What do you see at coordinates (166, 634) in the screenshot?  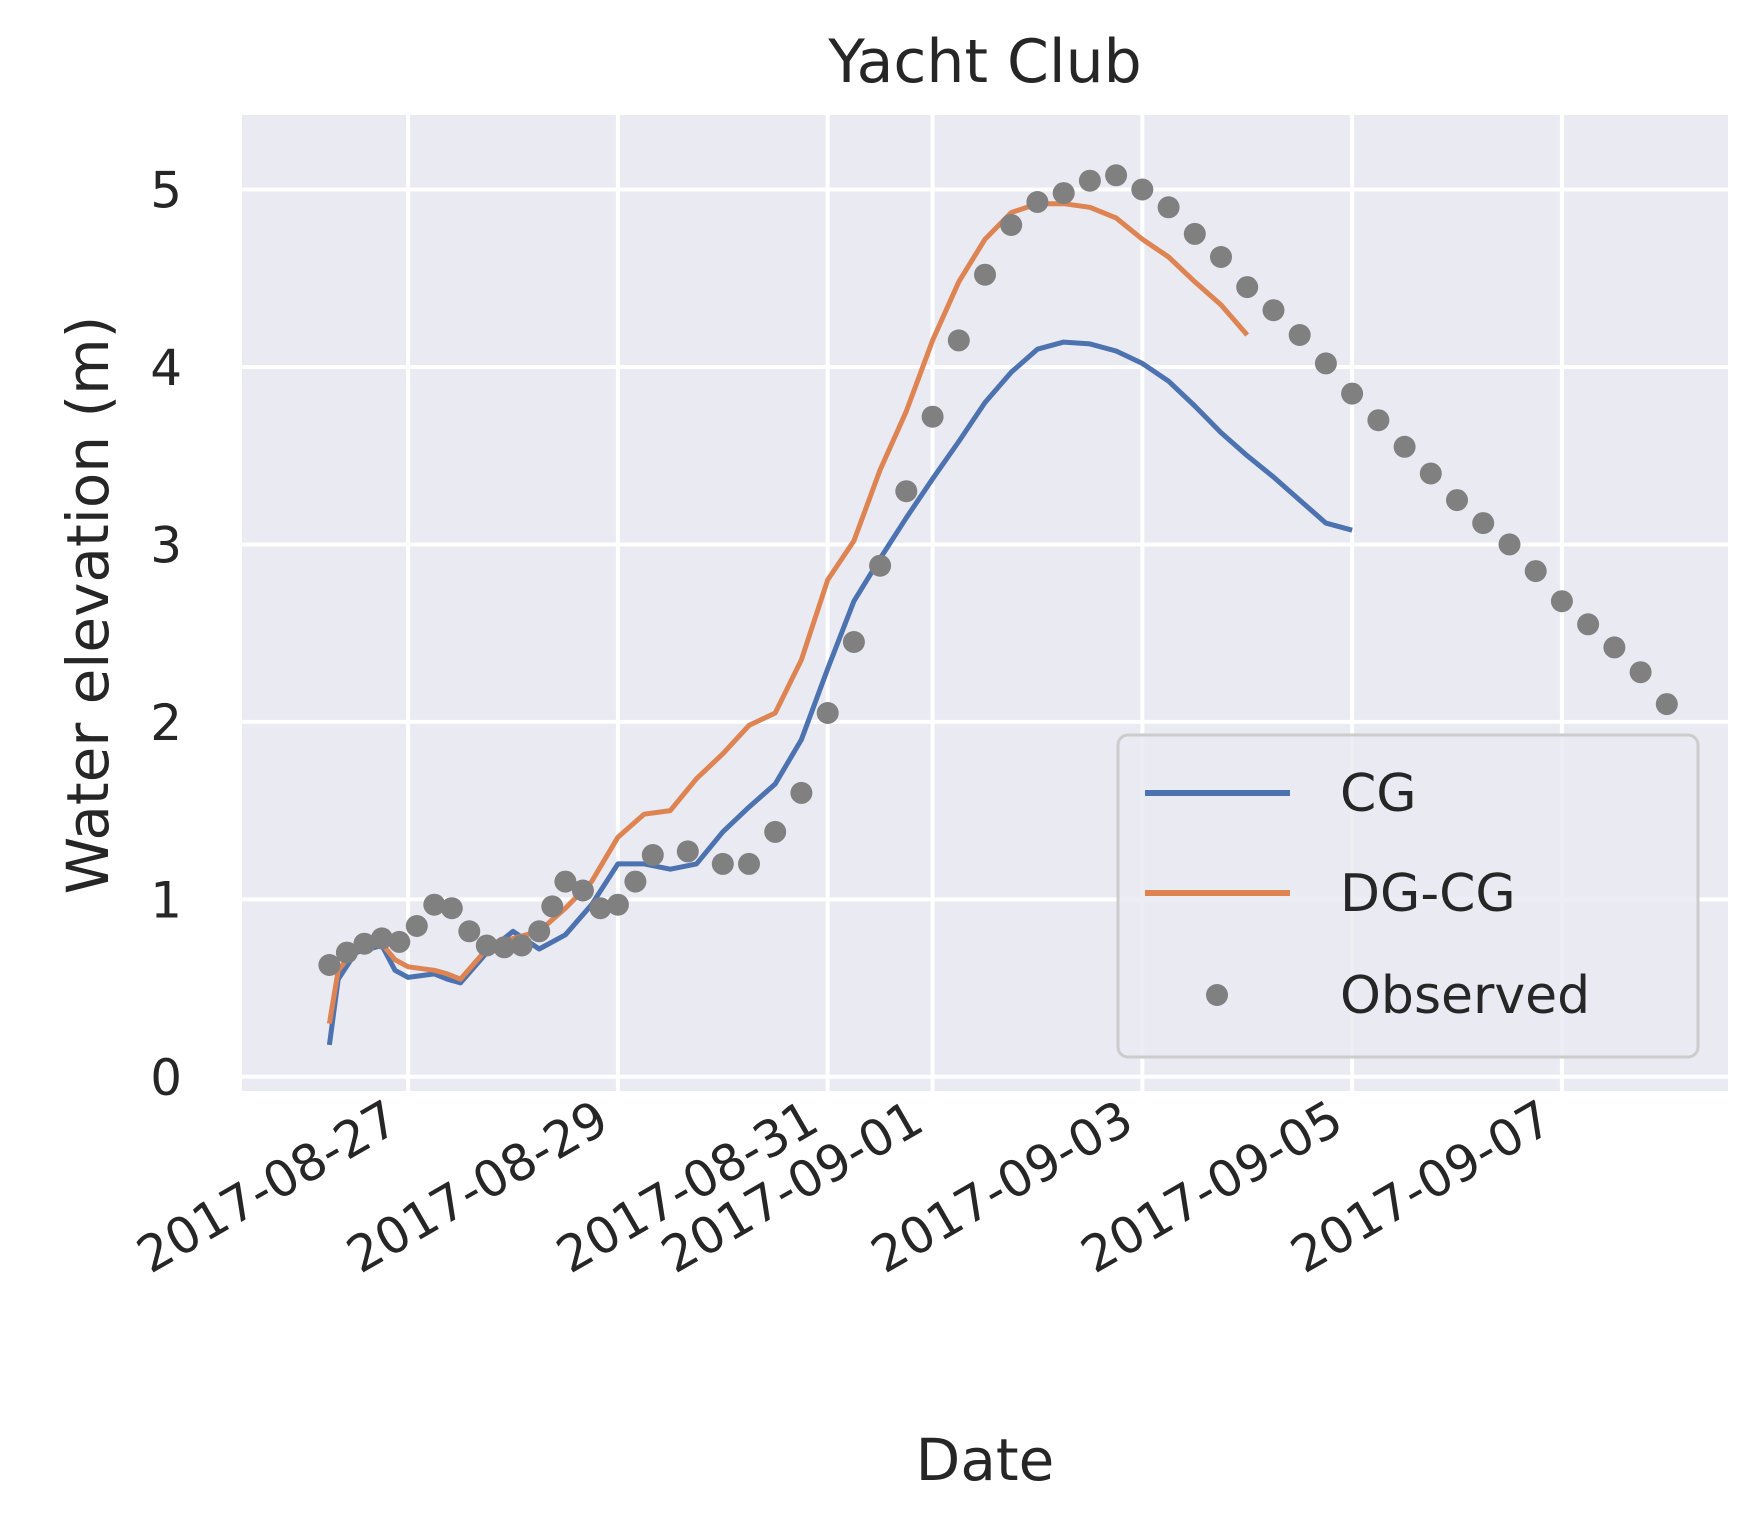 I see `y-tick-labels: 0 1 2 3 4 5` at bounding box center [166, 634].